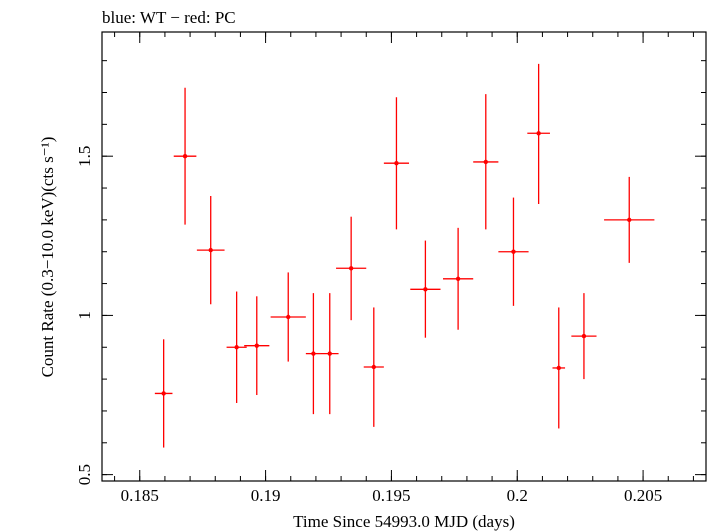 This screenshot has height=532, width=709. I want to click on x-axis-label: Time Since 54993.0 MJD (days), so click(404, 521).